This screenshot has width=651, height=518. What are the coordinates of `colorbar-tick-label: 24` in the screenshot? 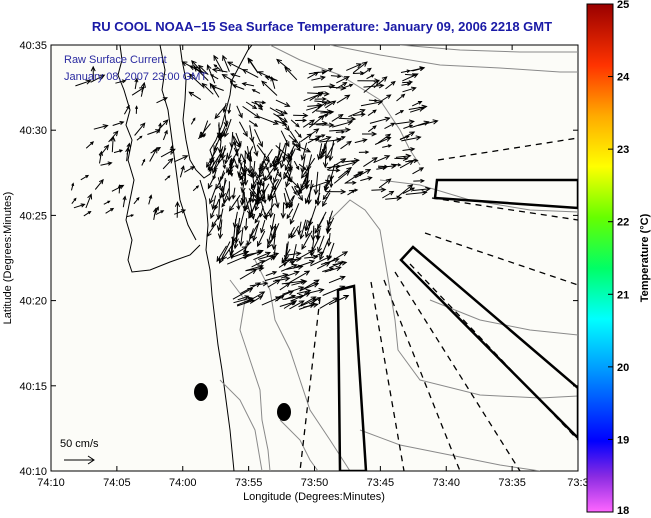 It's located at (623, 78).